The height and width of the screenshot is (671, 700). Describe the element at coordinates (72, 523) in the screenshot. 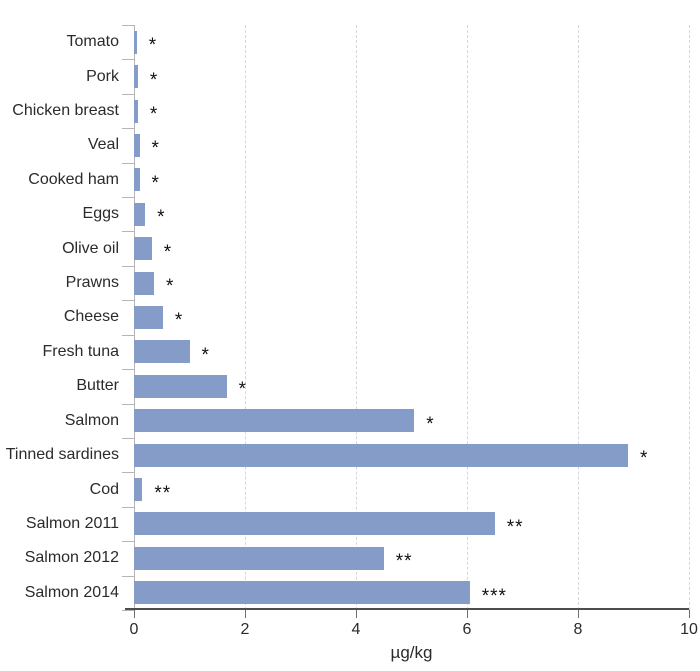

I see `category-label: Salmon 2011` at that location.